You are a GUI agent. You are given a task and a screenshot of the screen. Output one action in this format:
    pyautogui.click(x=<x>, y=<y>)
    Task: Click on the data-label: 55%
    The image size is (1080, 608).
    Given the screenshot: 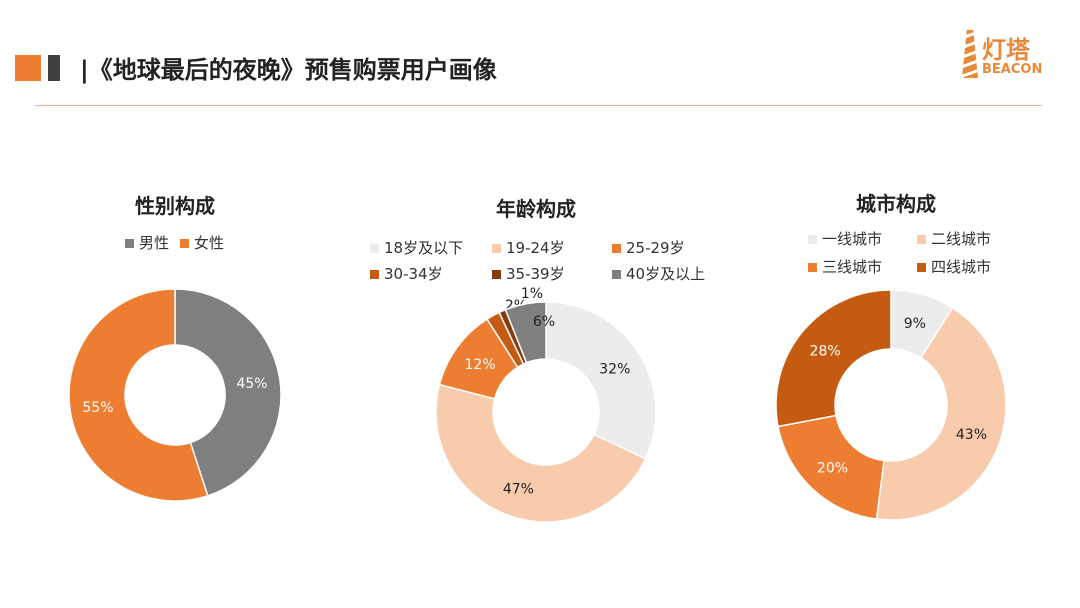 What is the action you would take?
    pyautogui.click(x=97, y=408)
    